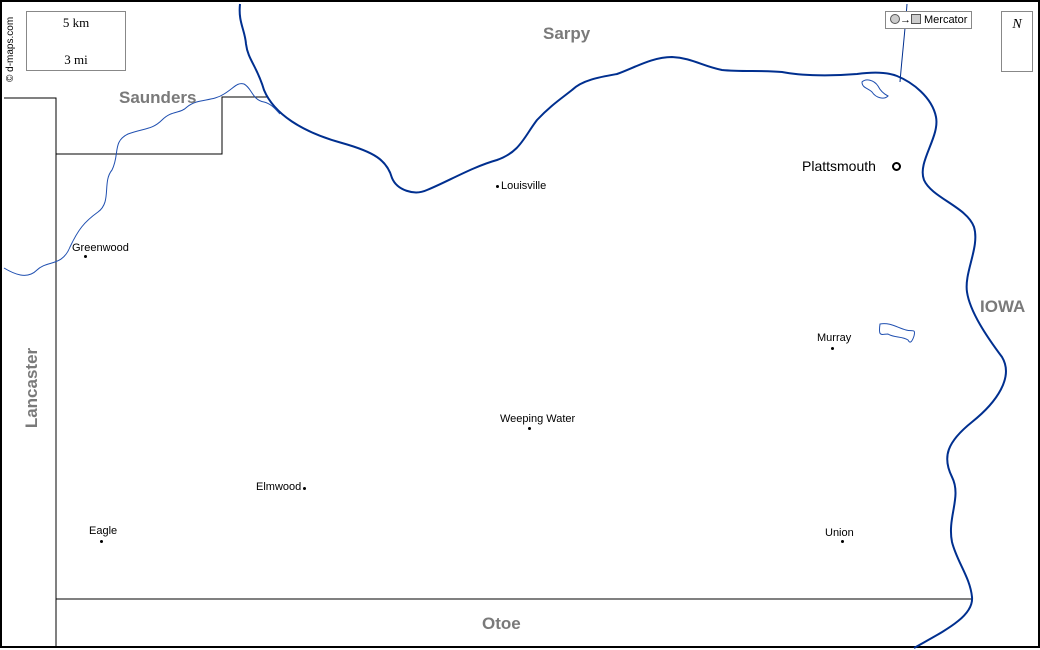 The height and width of the screenshot is (650, 1040). What do you see at coordinates (834, 338) in the screenshot?
I see `town-label-murray: Murray` at bounding box center [834, 338].